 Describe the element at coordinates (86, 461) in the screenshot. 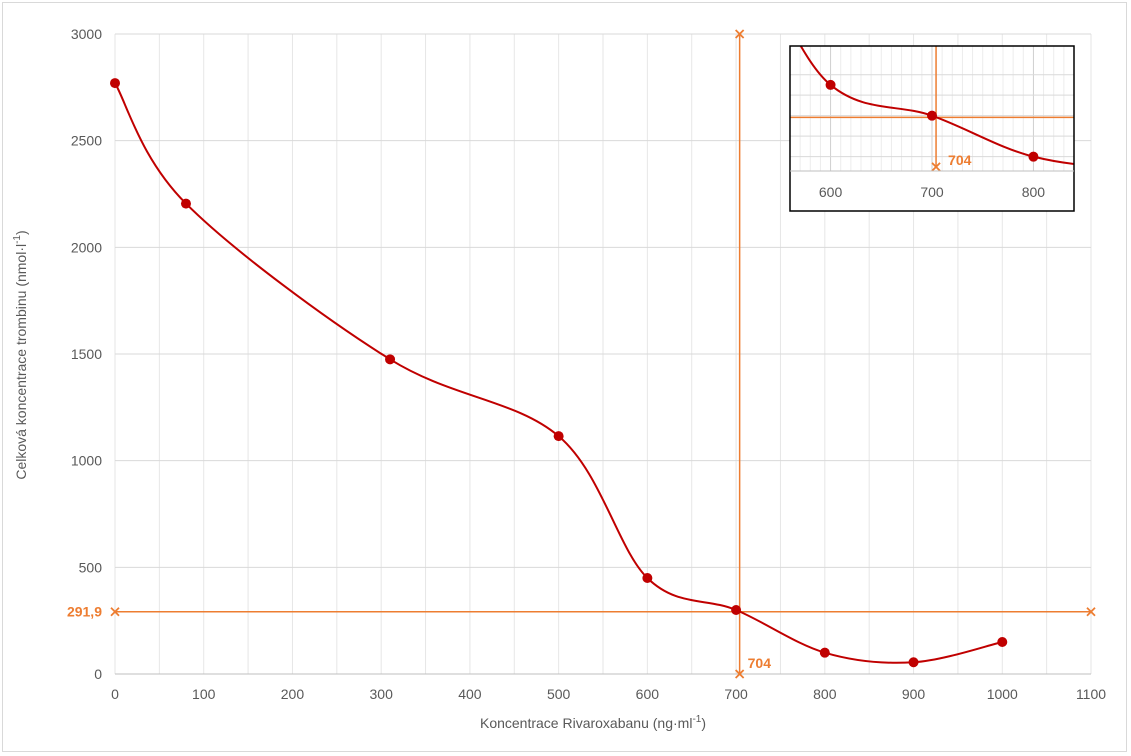

I see `y-tick-label: 1000` at that location.